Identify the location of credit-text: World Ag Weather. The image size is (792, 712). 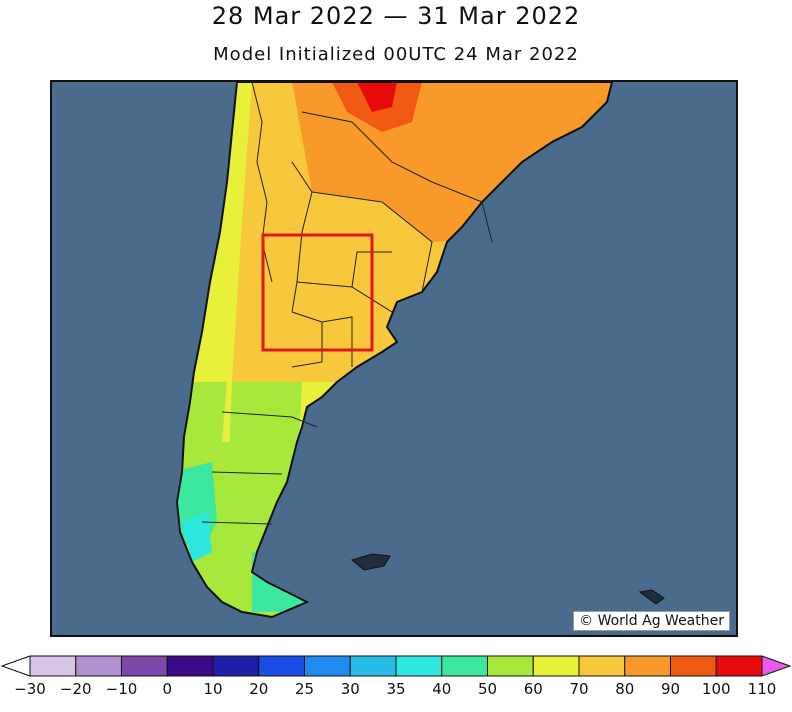
(660, 621).